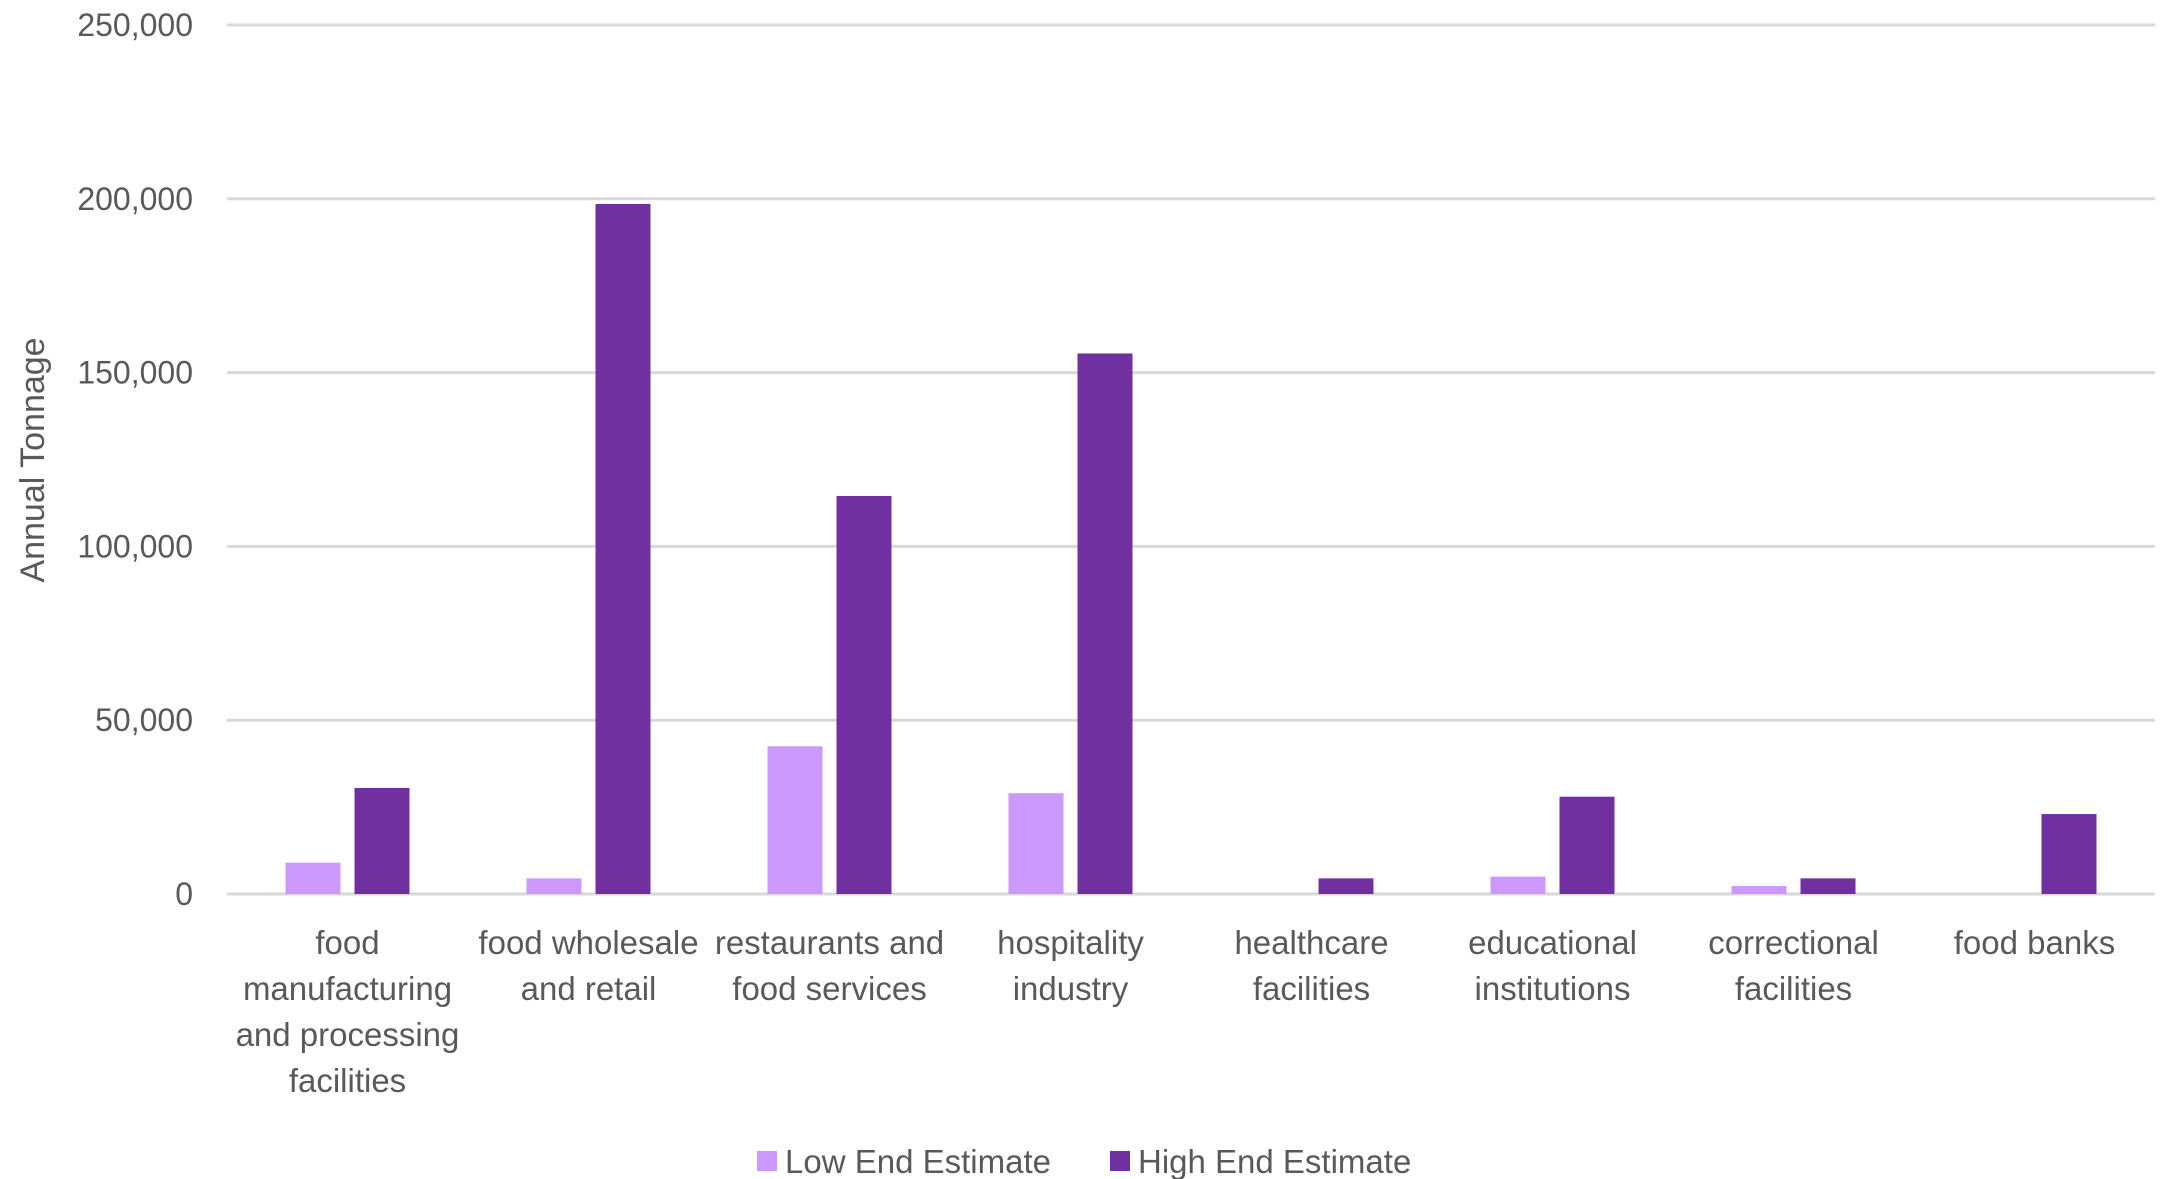 This screenshot has height=1179, width=2162. What do you see at coordinates (1793, 942) in the screenshot?
I see `x-category-label: correctional` at bounding box center [1793, 942].